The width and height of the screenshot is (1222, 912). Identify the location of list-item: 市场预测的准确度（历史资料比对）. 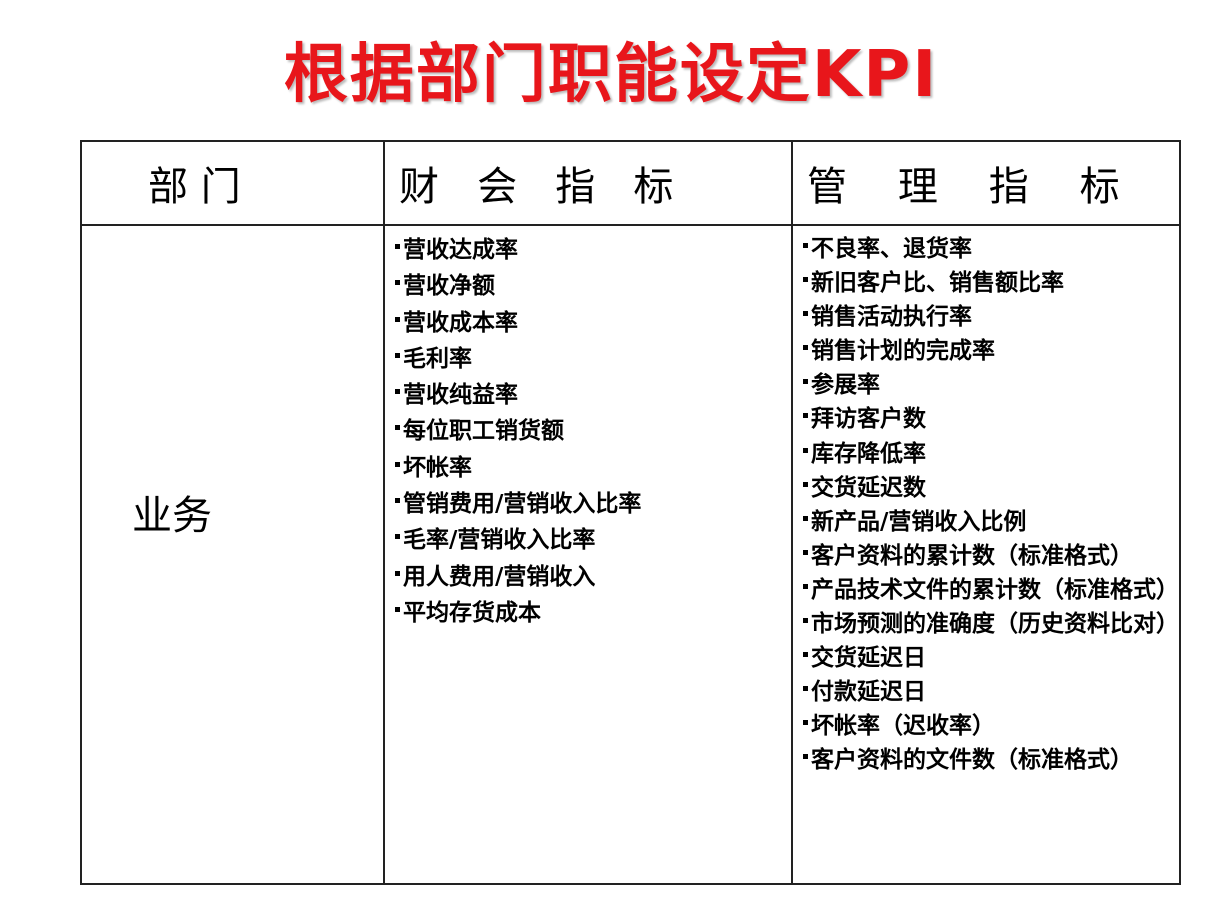
(991, 624).